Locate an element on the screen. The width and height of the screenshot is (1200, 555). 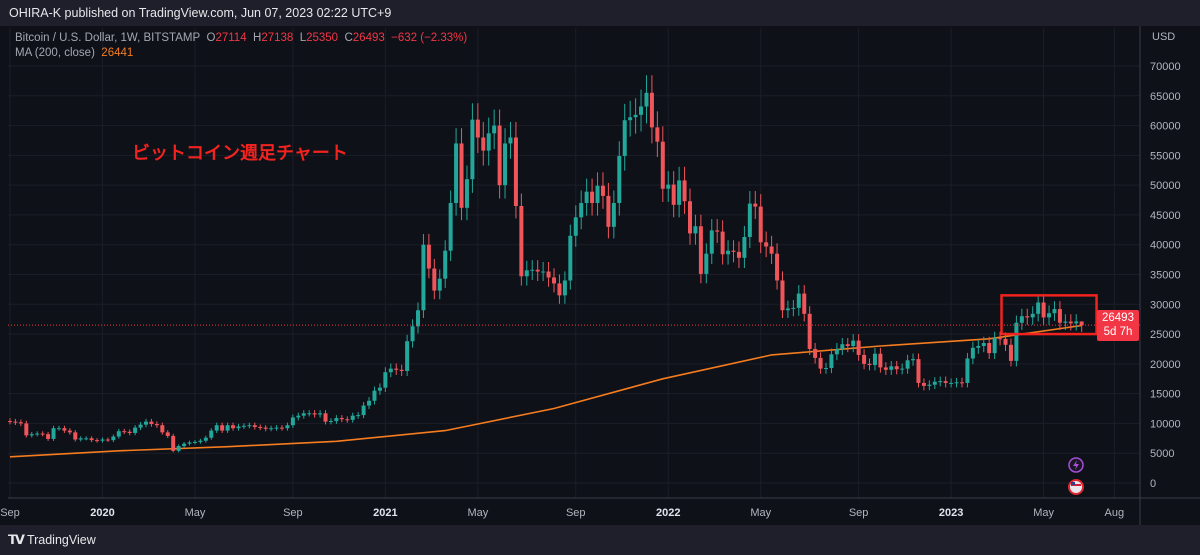
symbol-name: Bitcoin / U.S. Dollar, 1W, BITSTAMP is located at coordinates (108, 38).